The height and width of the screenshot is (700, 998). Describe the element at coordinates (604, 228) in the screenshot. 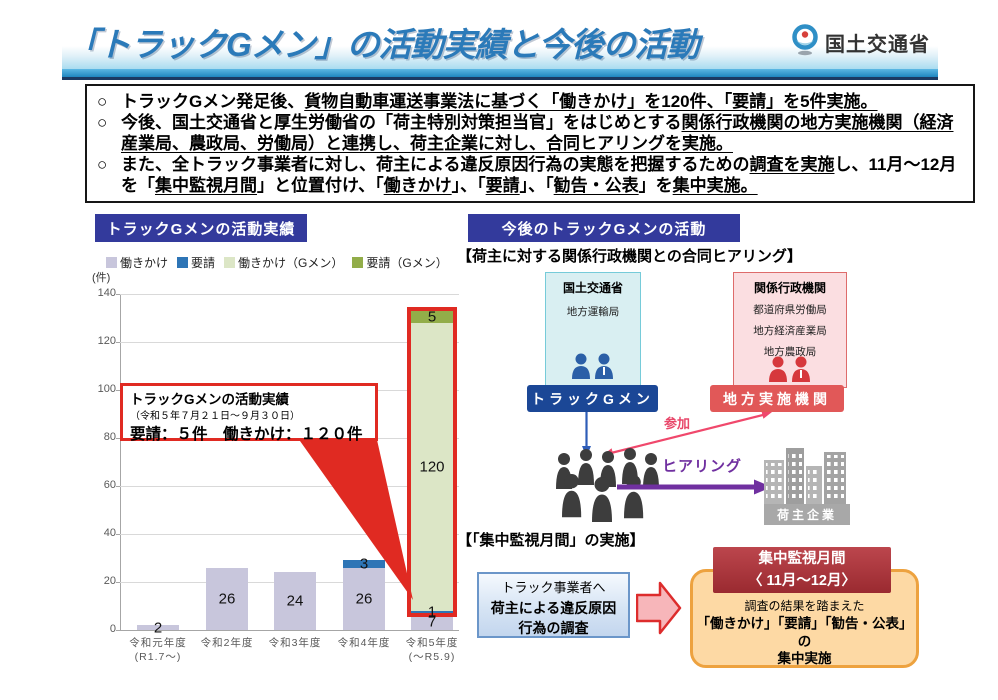

I see `right-panel-title-badge: 今後のトラックGメンの活動` at that location.